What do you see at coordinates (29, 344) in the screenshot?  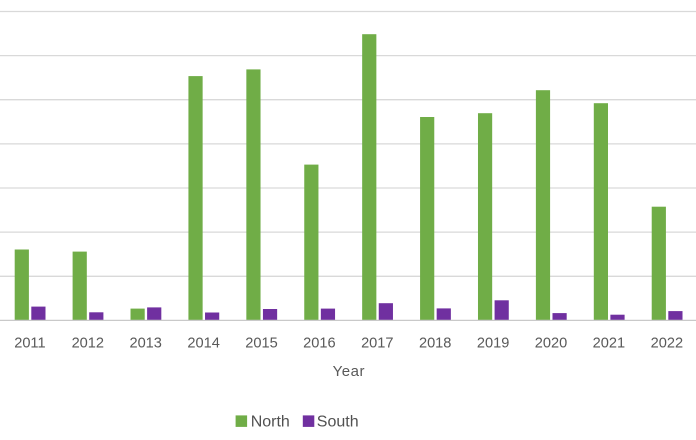 I see `svg-text: 2011` at bounding box center [29, 344].